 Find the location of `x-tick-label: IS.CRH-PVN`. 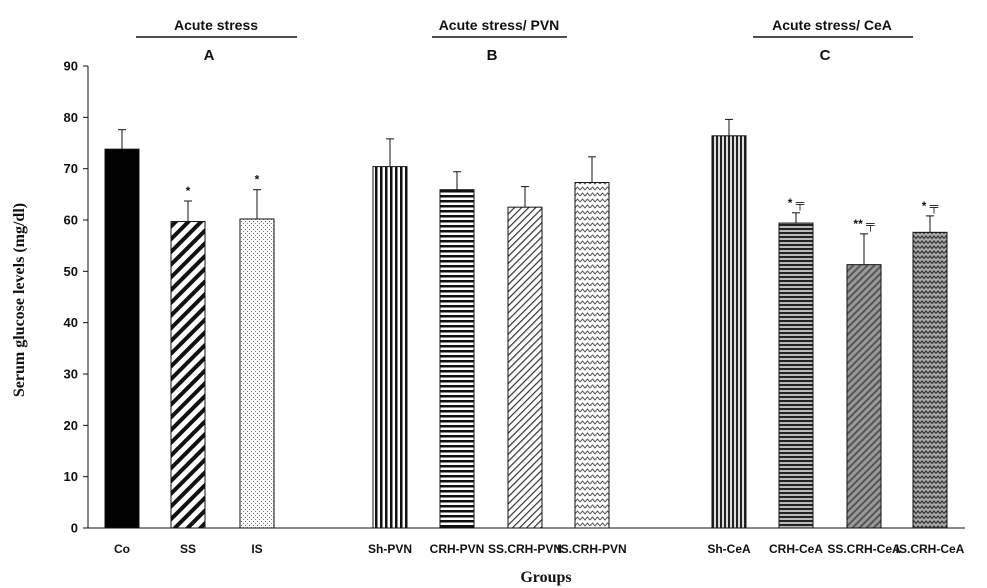

x-tick-label: IS.CRH-PVN is located at coordinates (591, 549).